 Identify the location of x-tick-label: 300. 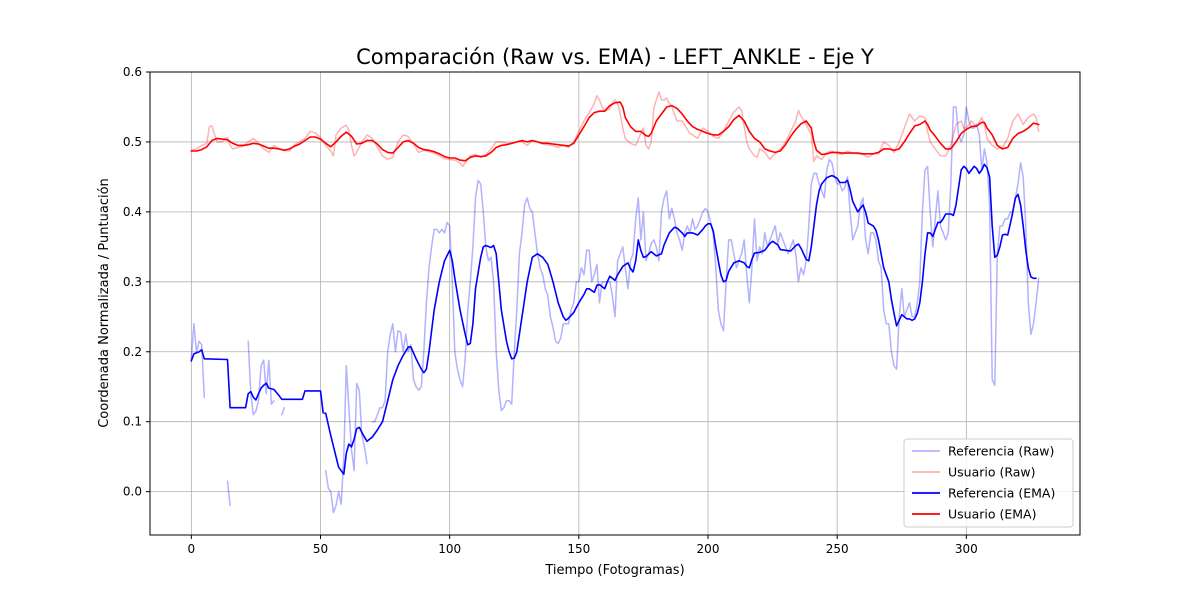
(966, 549).